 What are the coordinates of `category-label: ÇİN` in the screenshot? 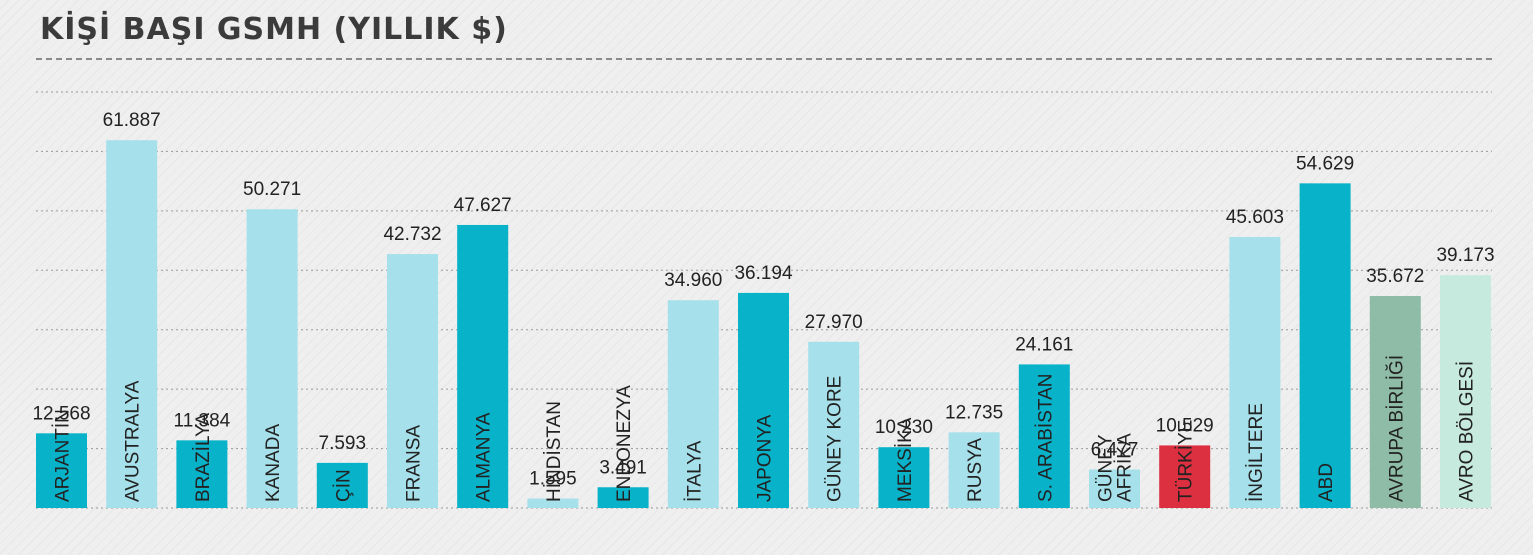 It's located at (343, 485).